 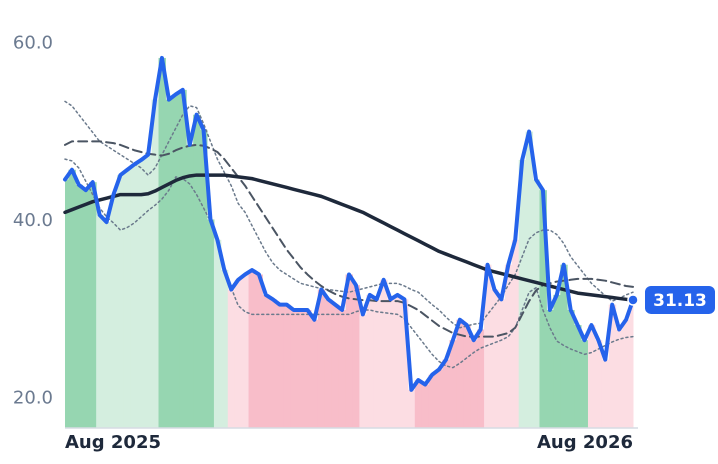 I want to click on last-value-pill, so click(x=680, y=299).